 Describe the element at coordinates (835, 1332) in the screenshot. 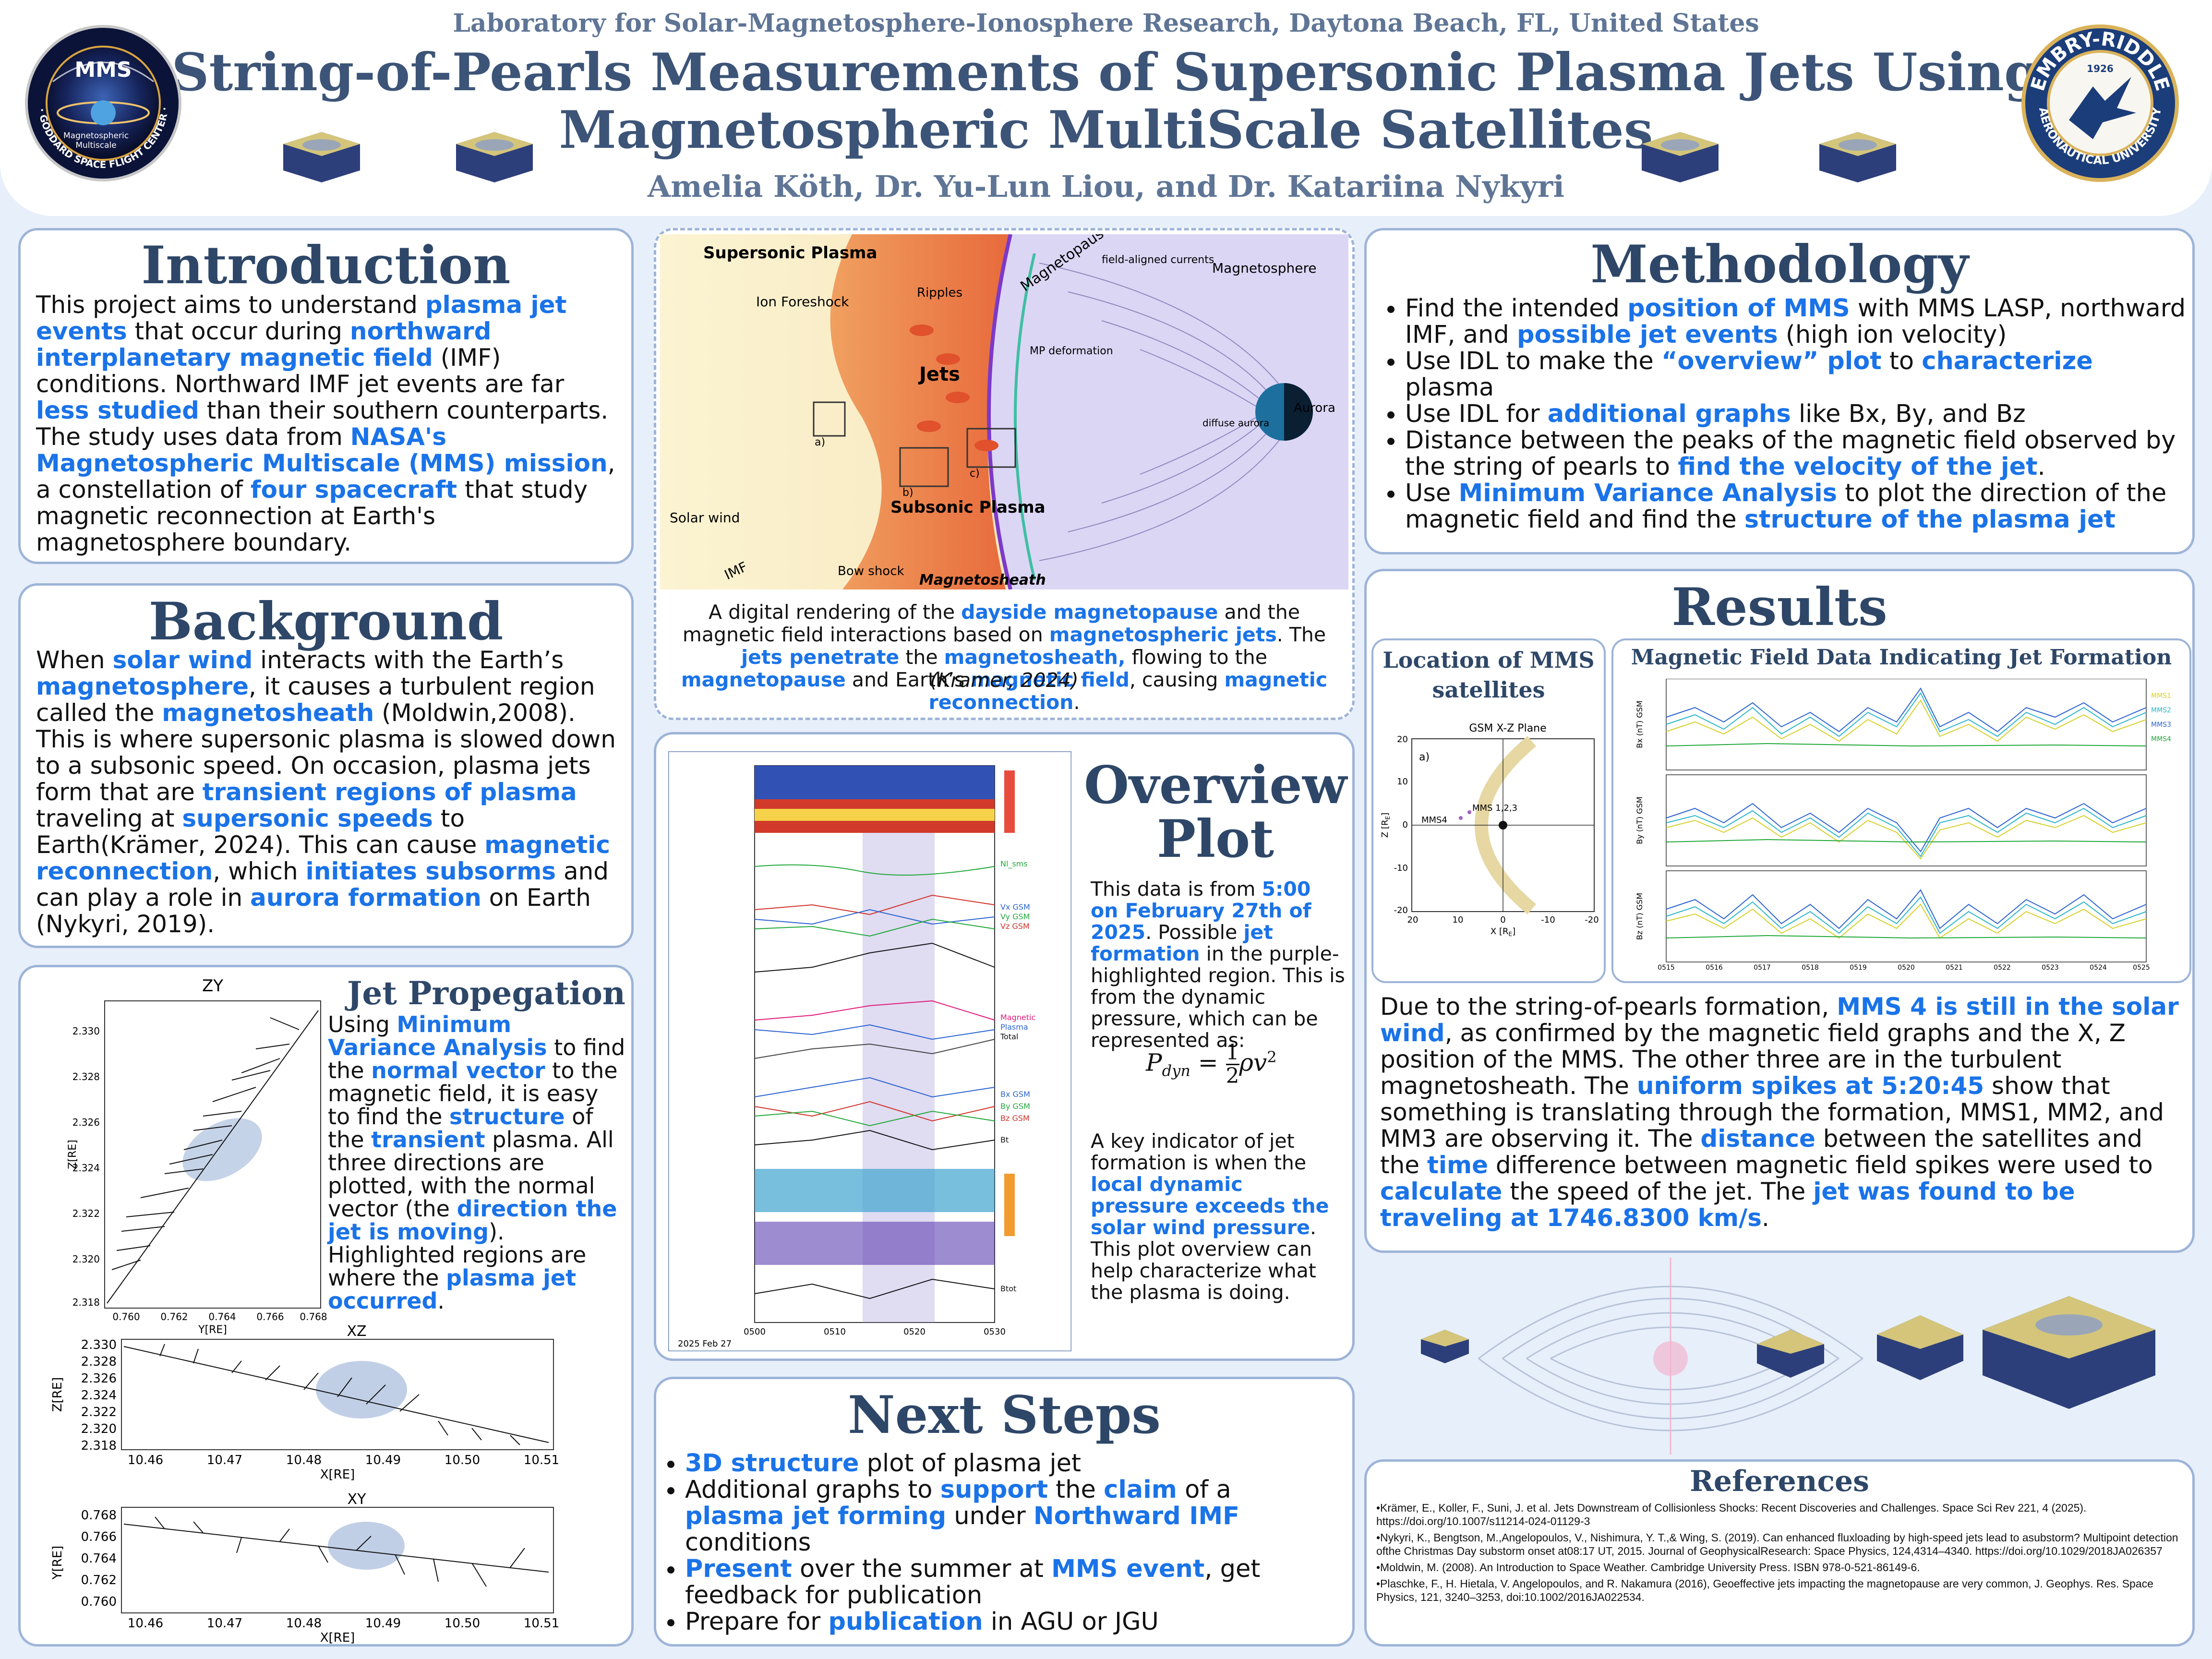

I see `overview-time-tick: 0510` at that location.